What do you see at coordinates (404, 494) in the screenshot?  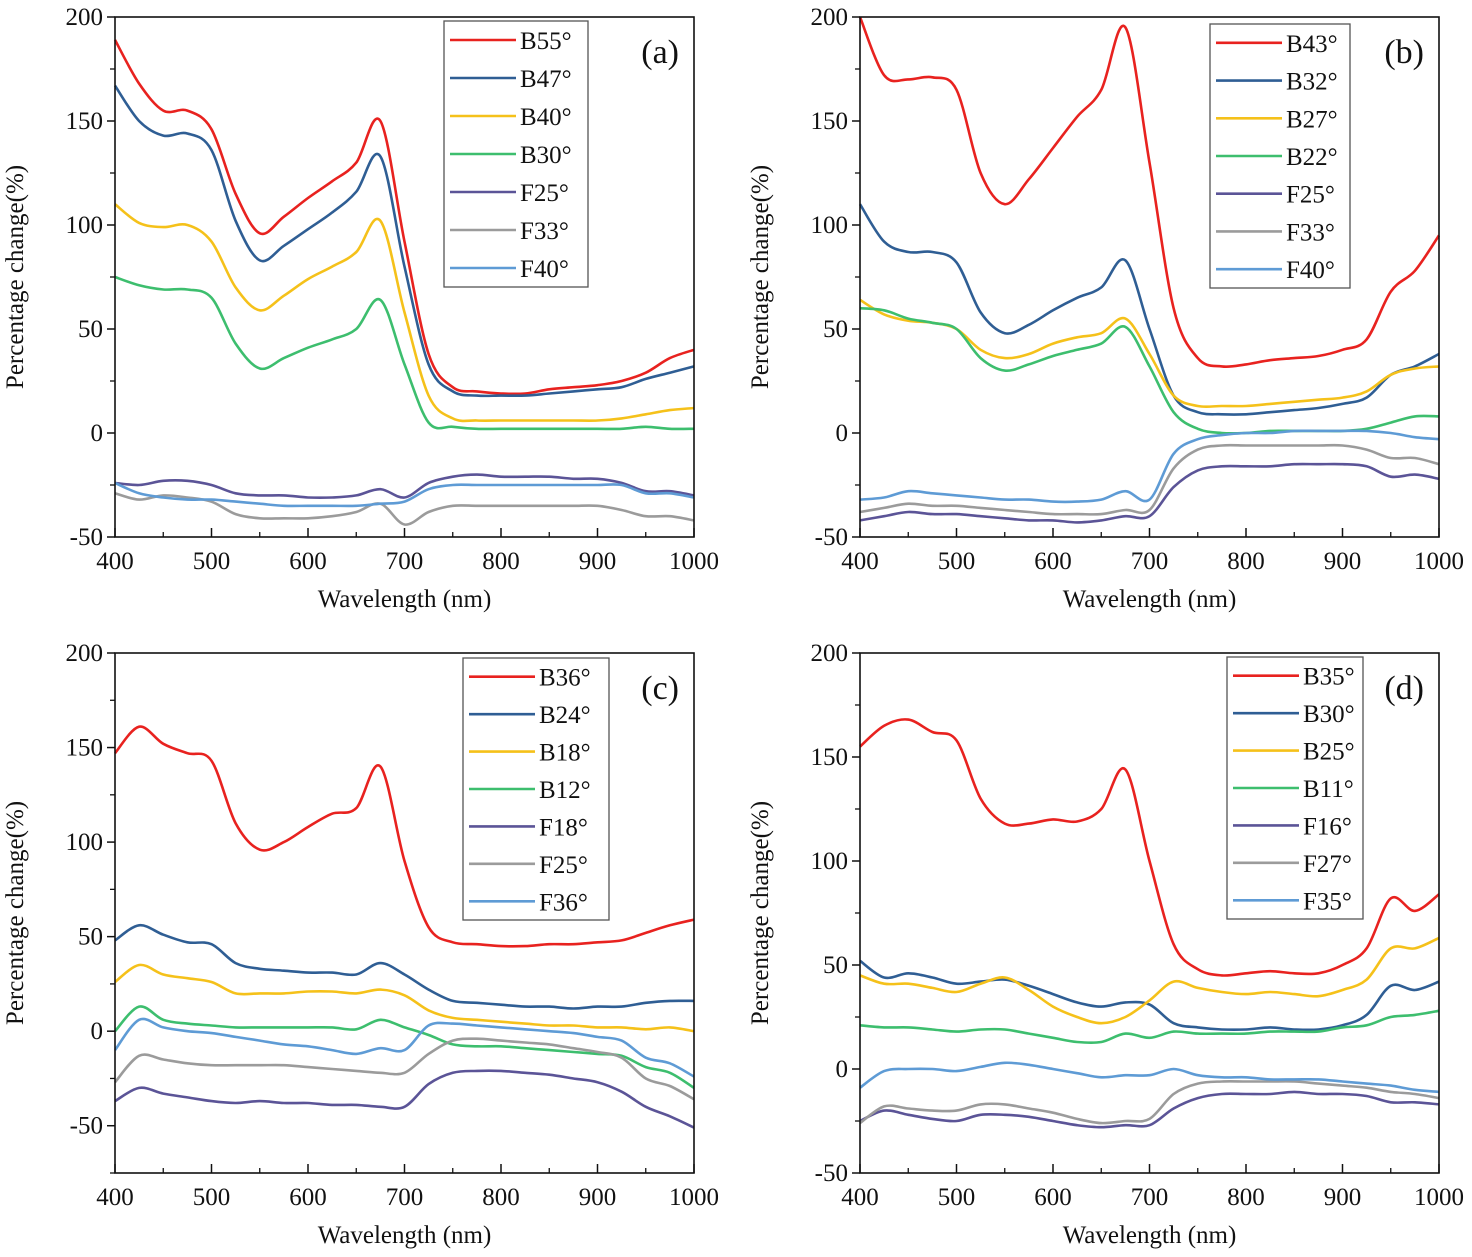 I see `series-line-F40deg` at bounding box center [404, 494].